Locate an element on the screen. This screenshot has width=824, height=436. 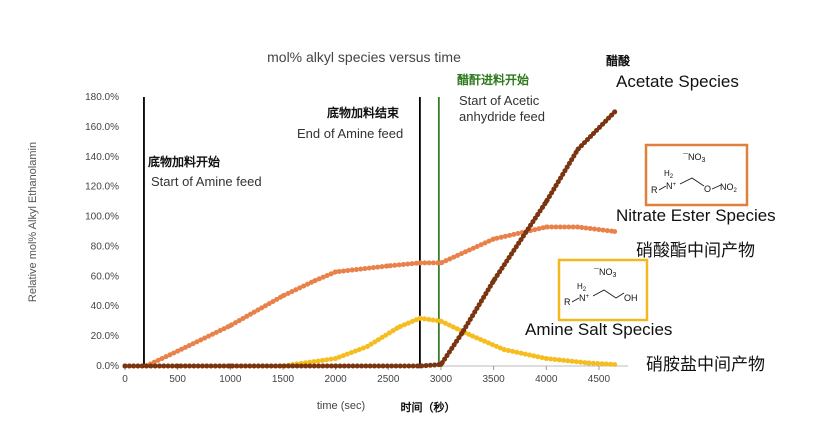
amine-salt-zh-label: 硝胺盐中间产物 is located at coordinates (705, 365).